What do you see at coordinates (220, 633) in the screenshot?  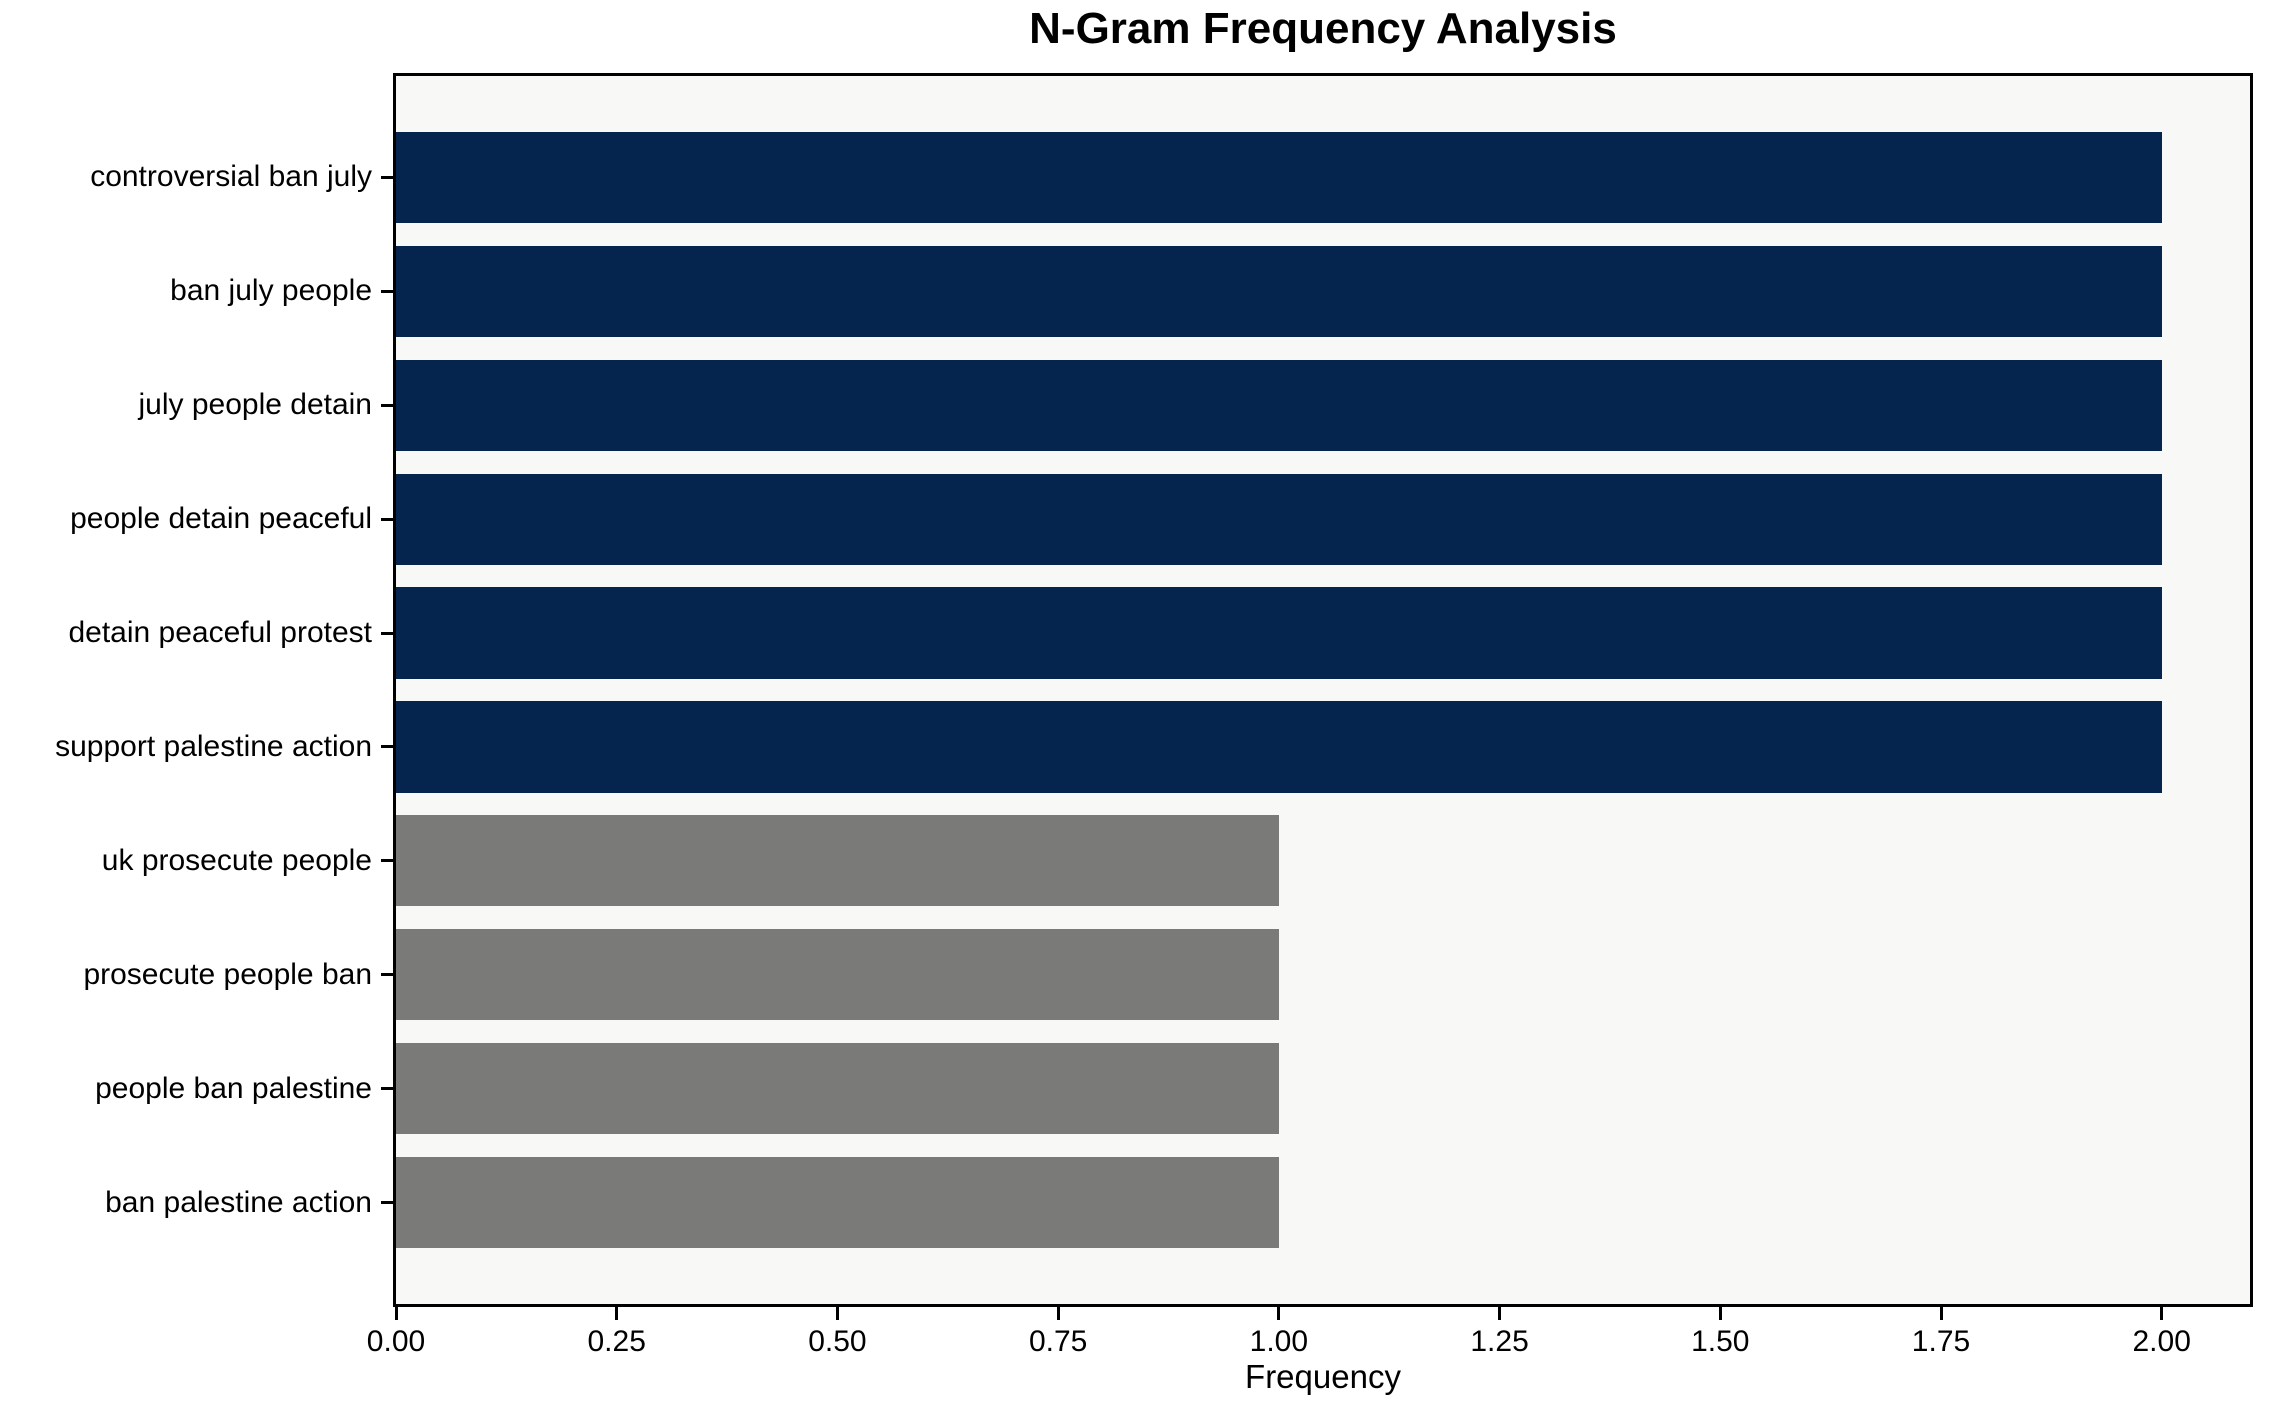 I see `y-tick-label: detain peaceful protest` at bounding box center [220, 633].